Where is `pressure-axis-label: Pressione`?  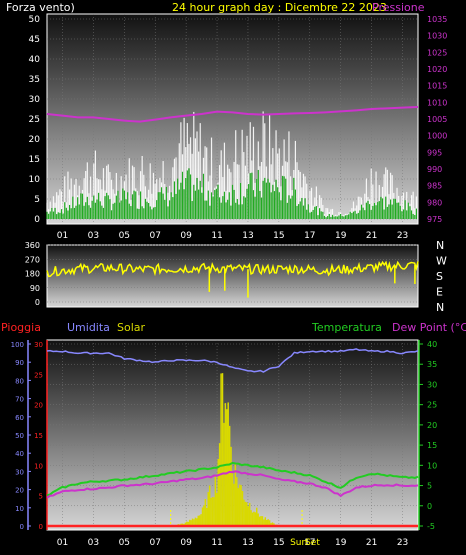 pressure-axis-label: Pressione is located at coordinates (398, 7).